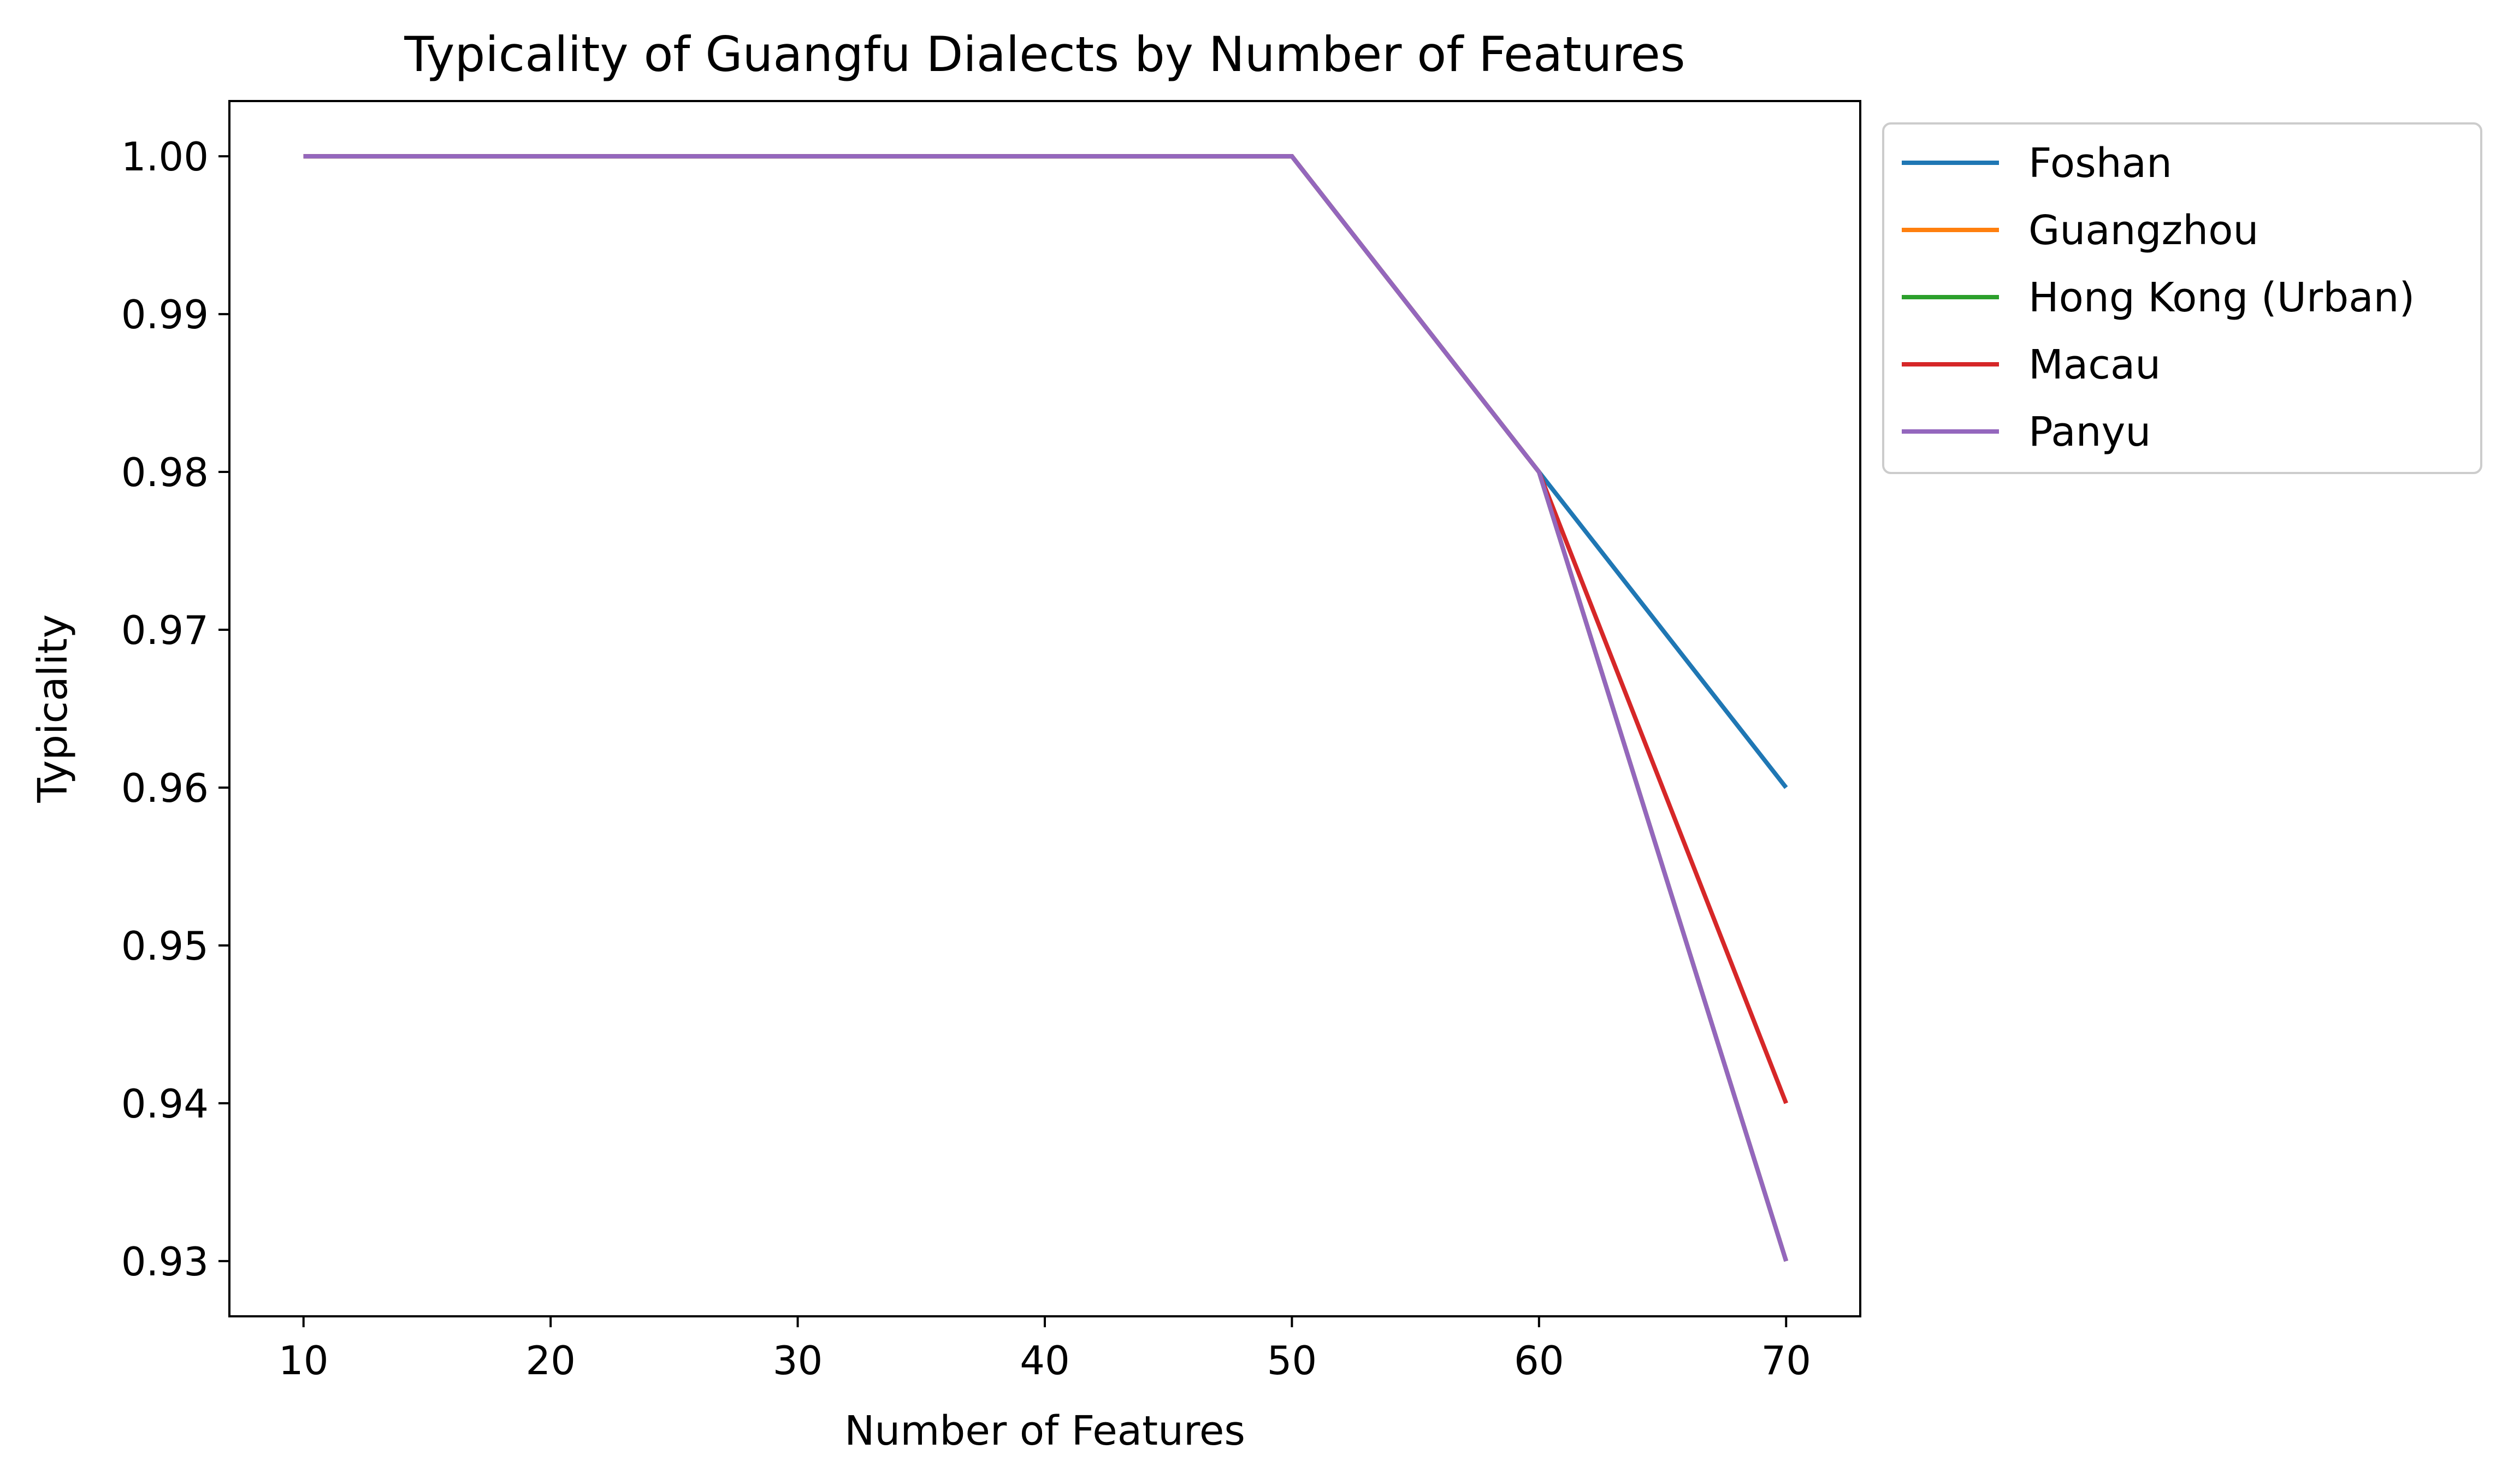 This screenshot has height=1484, width=2508. What do you see at coordinates (175, 709) in the screenshot?
I see `y-axis: 0.93 0.94 0.95 0.96 0.97 0.98 0.99 1.00` at bounding box center [175, 709].